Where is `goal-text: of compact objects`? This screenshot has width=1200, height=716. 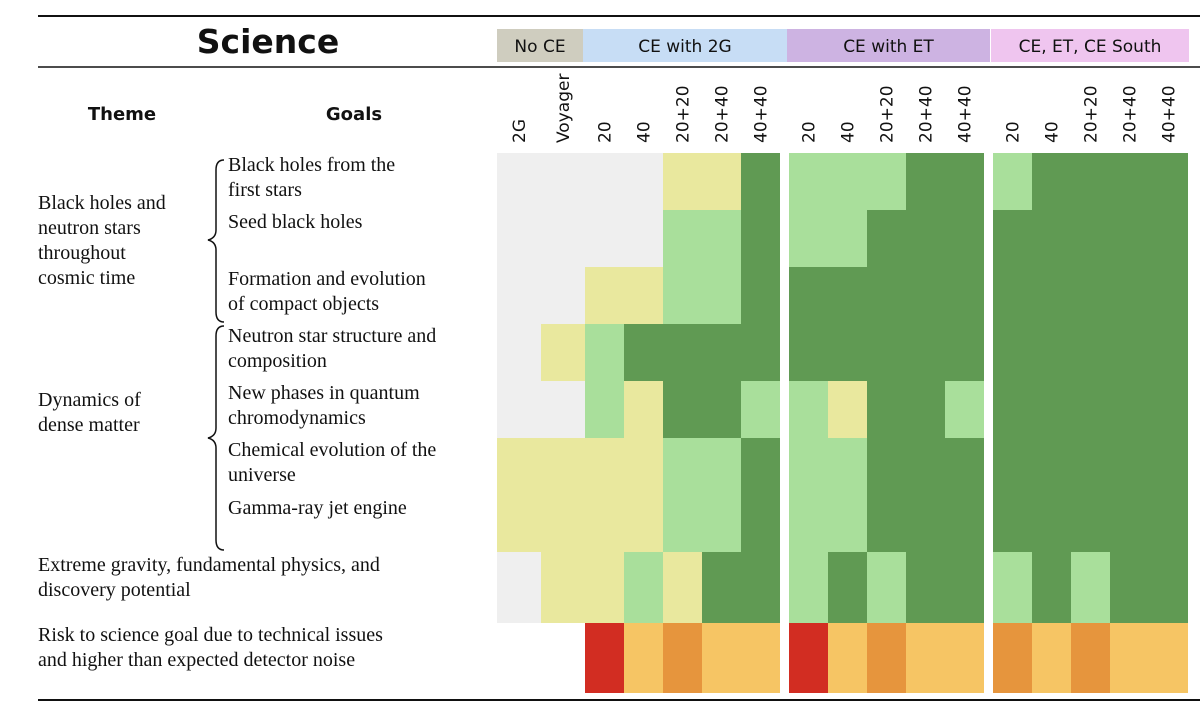
goal-text: of compact objects is located at coordinates (303, 304).